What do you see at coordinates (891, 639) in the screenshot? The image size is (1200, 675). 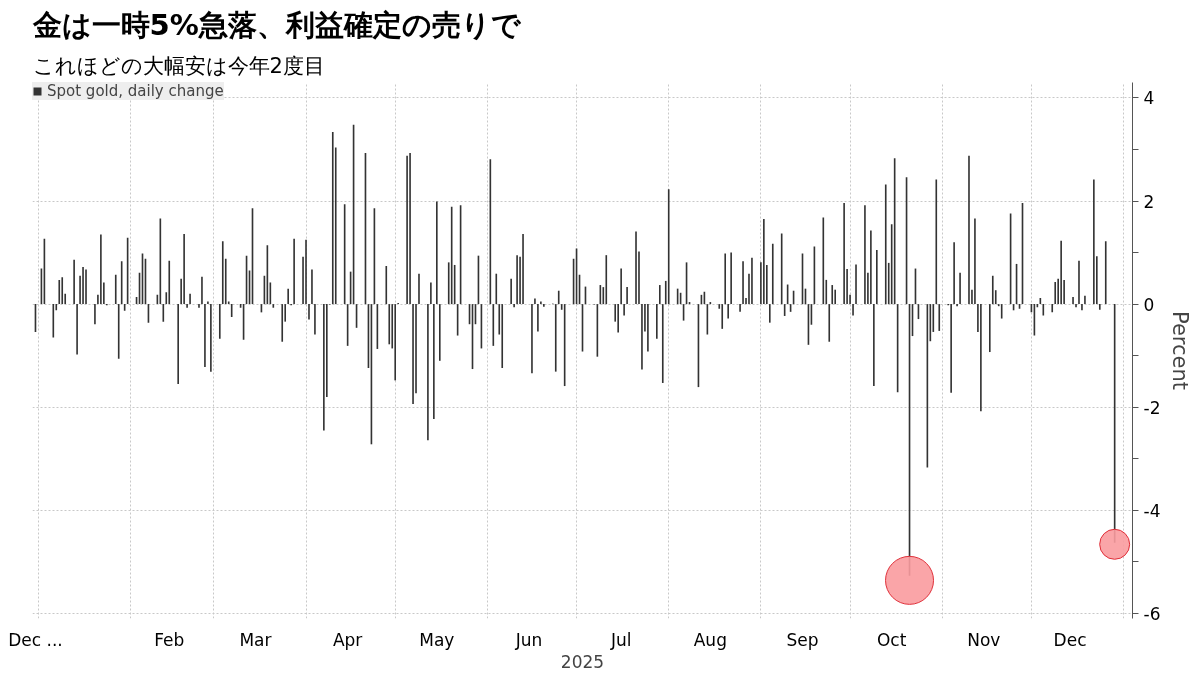 I see `x-tick-label: Oct` at bounding box center [891, 639].